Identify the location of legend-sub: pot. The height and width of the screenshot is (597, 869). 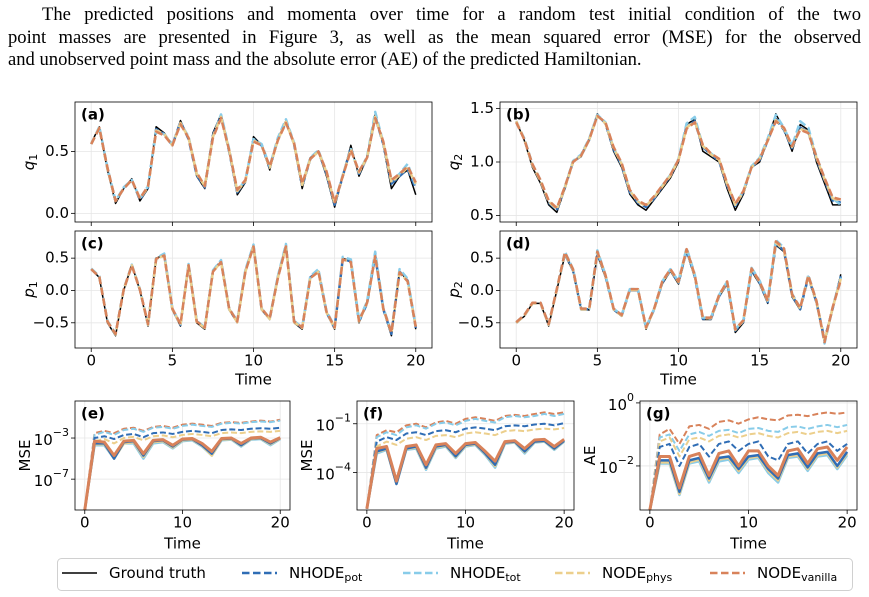
(353, 577).